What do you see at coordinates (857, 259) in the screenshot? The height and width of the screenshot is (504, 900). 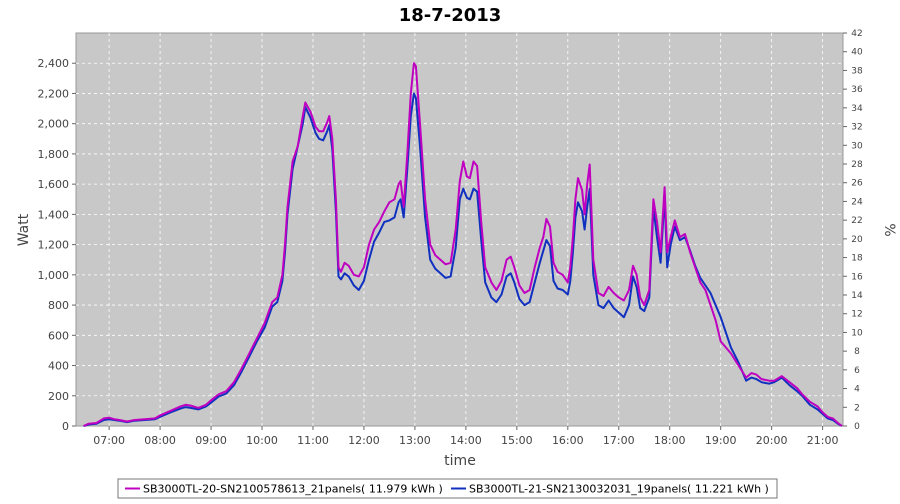 I see `y2-tick-label: 18` at bounding box center [857, 259].